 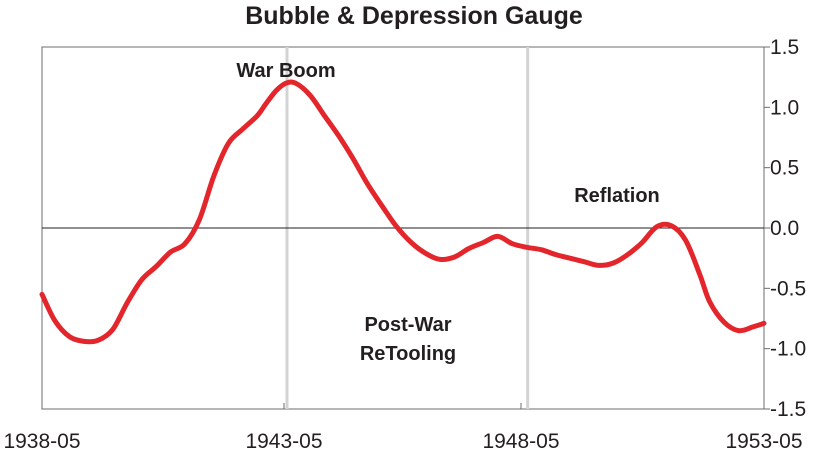 I want to click on y-axis: 1.5 1.0 0.5 0.0 -0.5 -1.0 -1.5, so click(x=785, y=228).